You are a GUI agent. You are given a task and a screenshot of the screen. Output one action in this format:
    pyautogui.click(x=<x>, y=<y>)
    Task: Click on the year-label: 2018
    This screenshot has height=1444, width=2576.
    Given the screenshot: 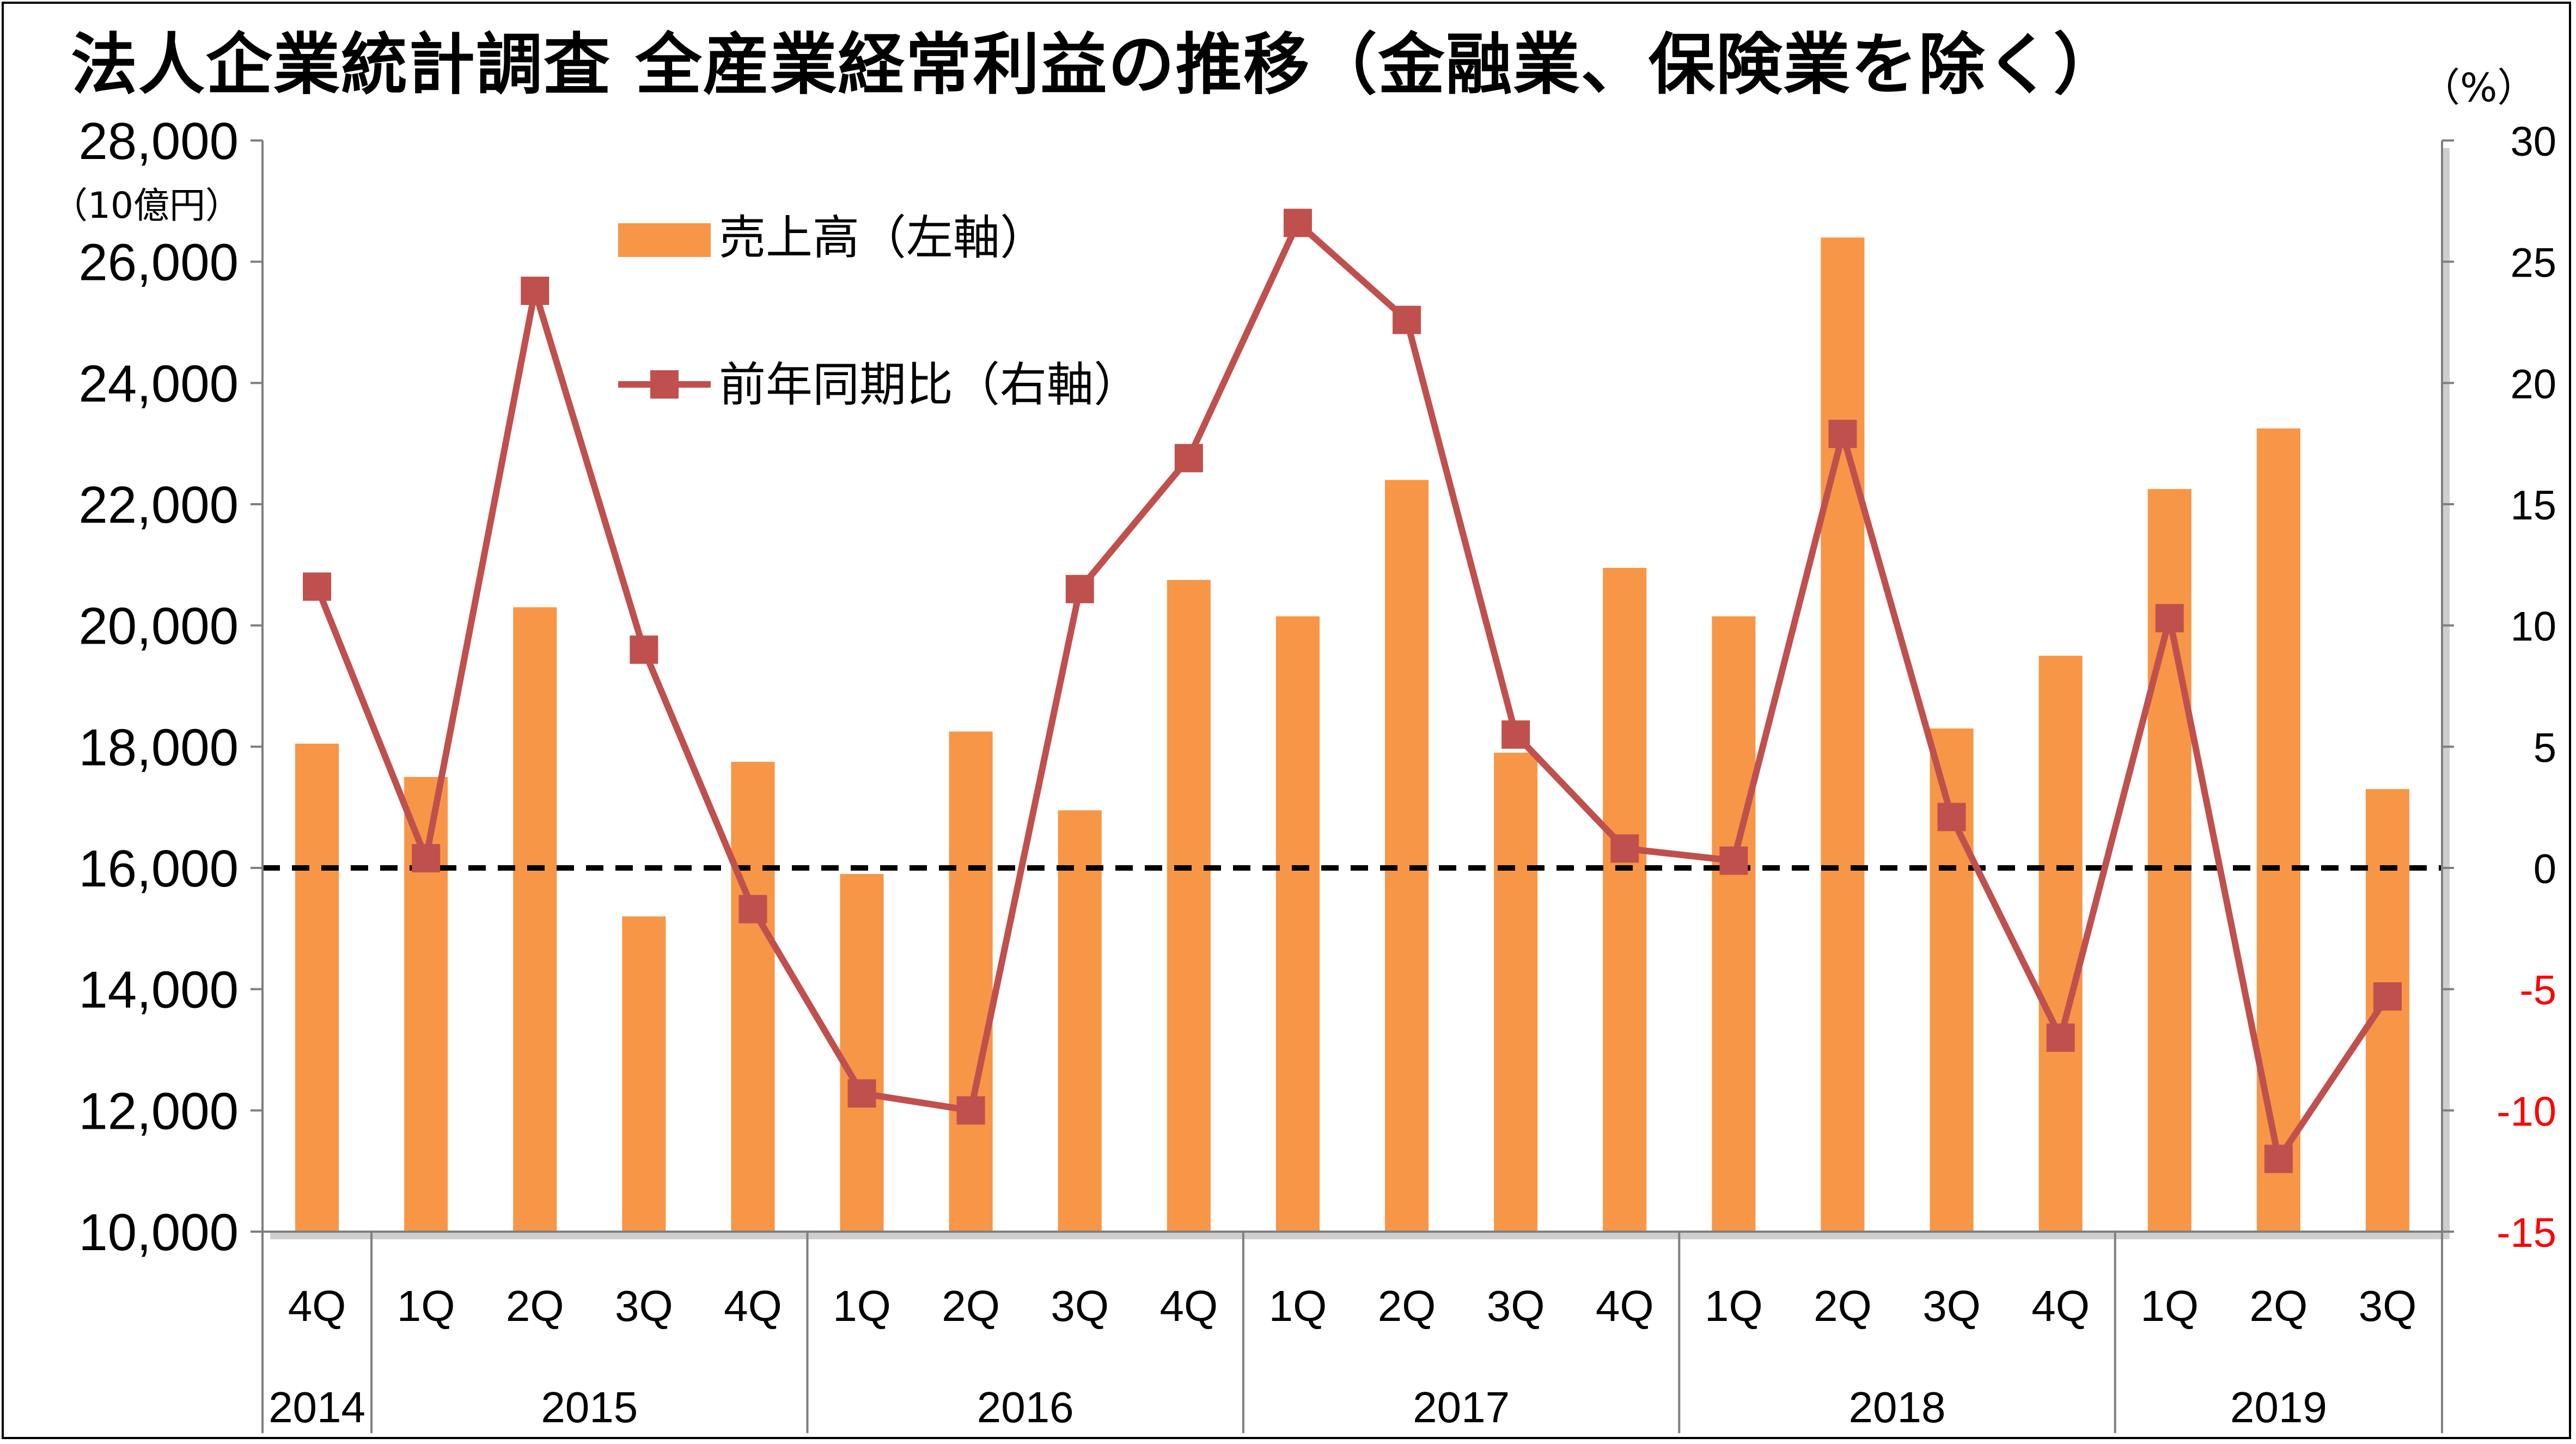 What is the action you would take?
    pyautogui.click(x=1897, y=1407)
    